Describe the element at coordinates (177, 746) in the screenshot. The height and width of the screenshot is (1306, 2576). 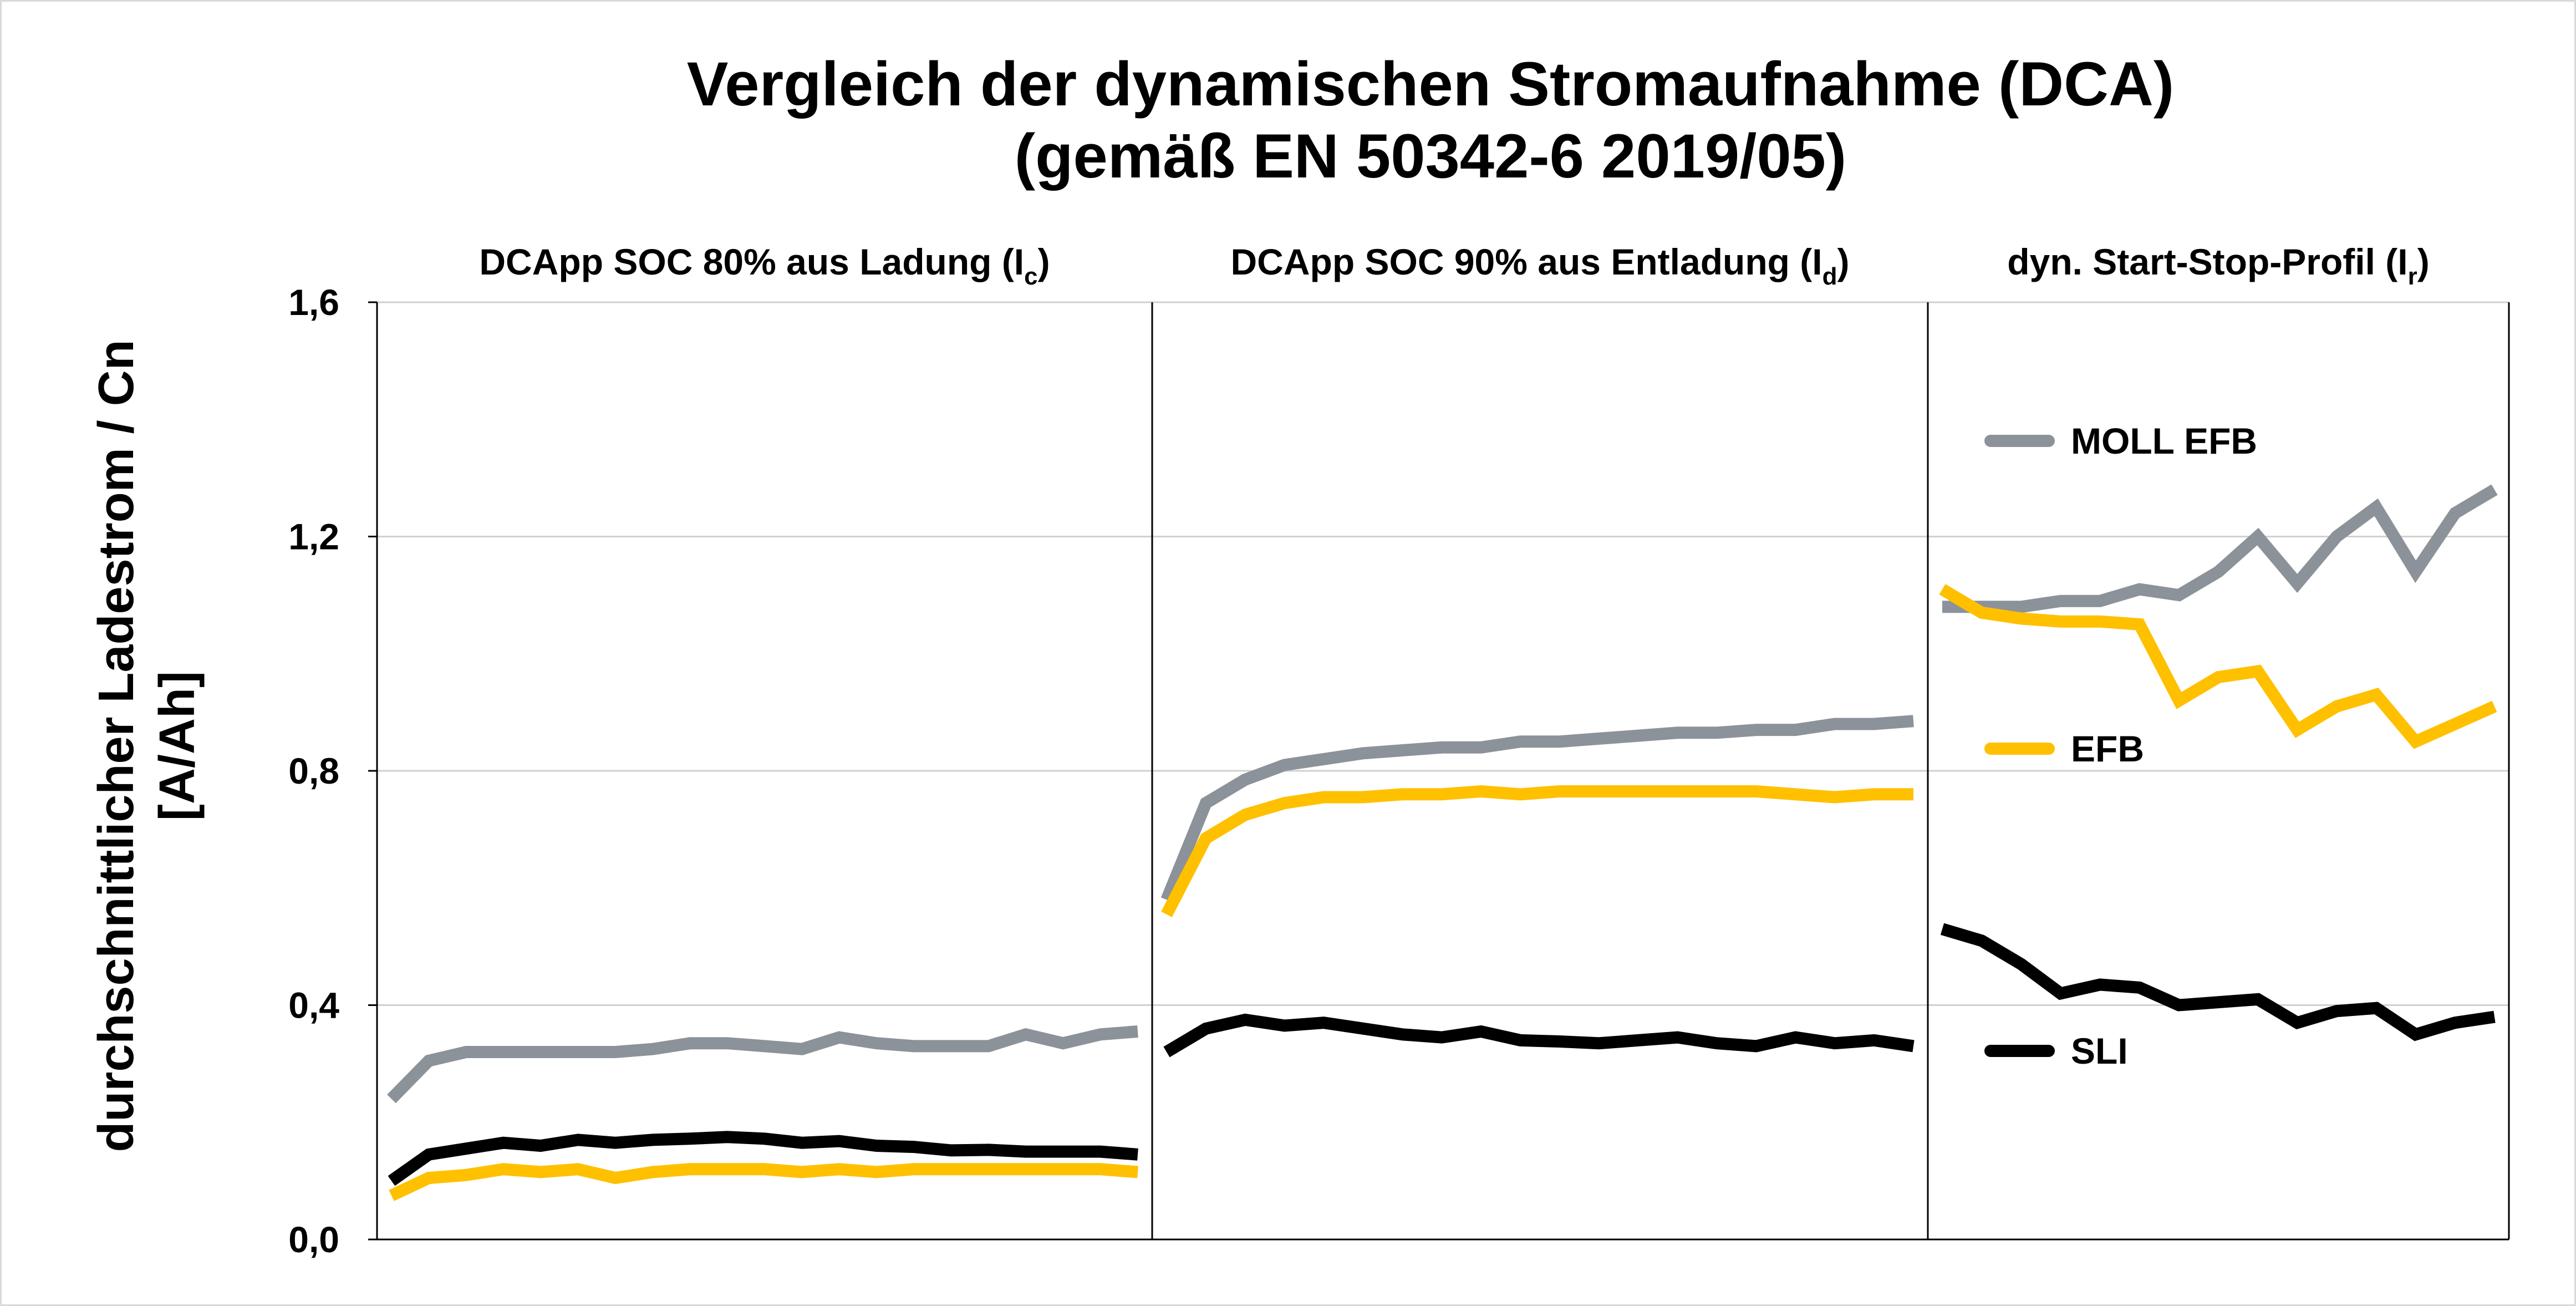
I see `y-axis-label-line-2: [A/Ah]` at that location.